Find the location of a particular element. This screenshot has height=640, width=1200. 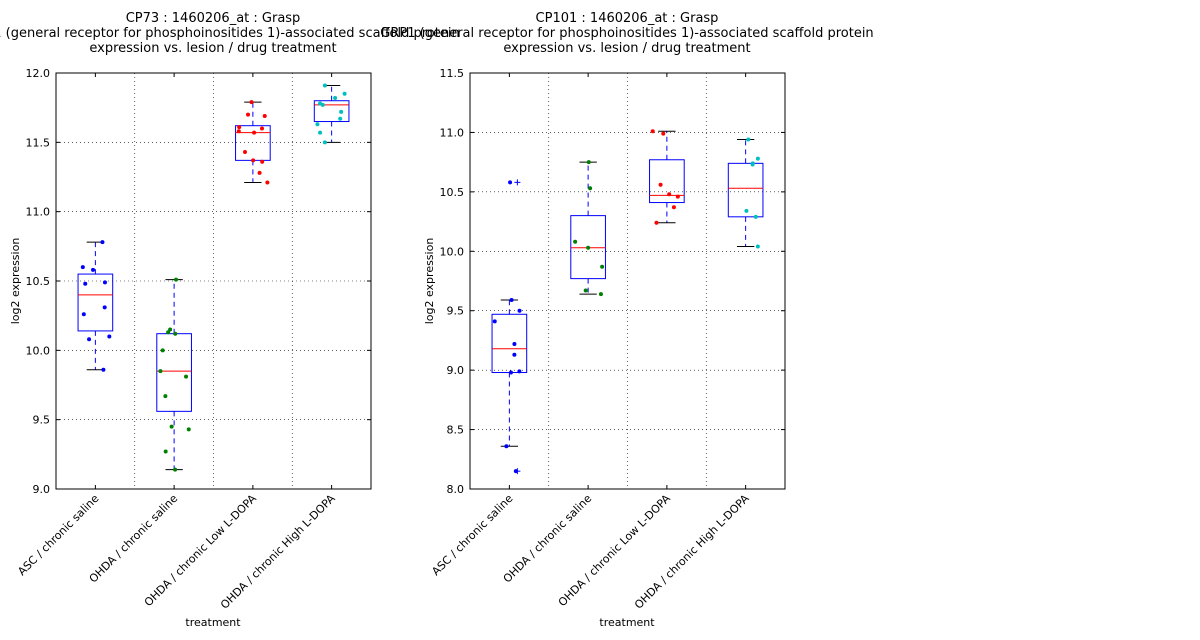

chart-title-line-1: CP101 : 1460206_at : Grasp is located at coordinates (627, 18).